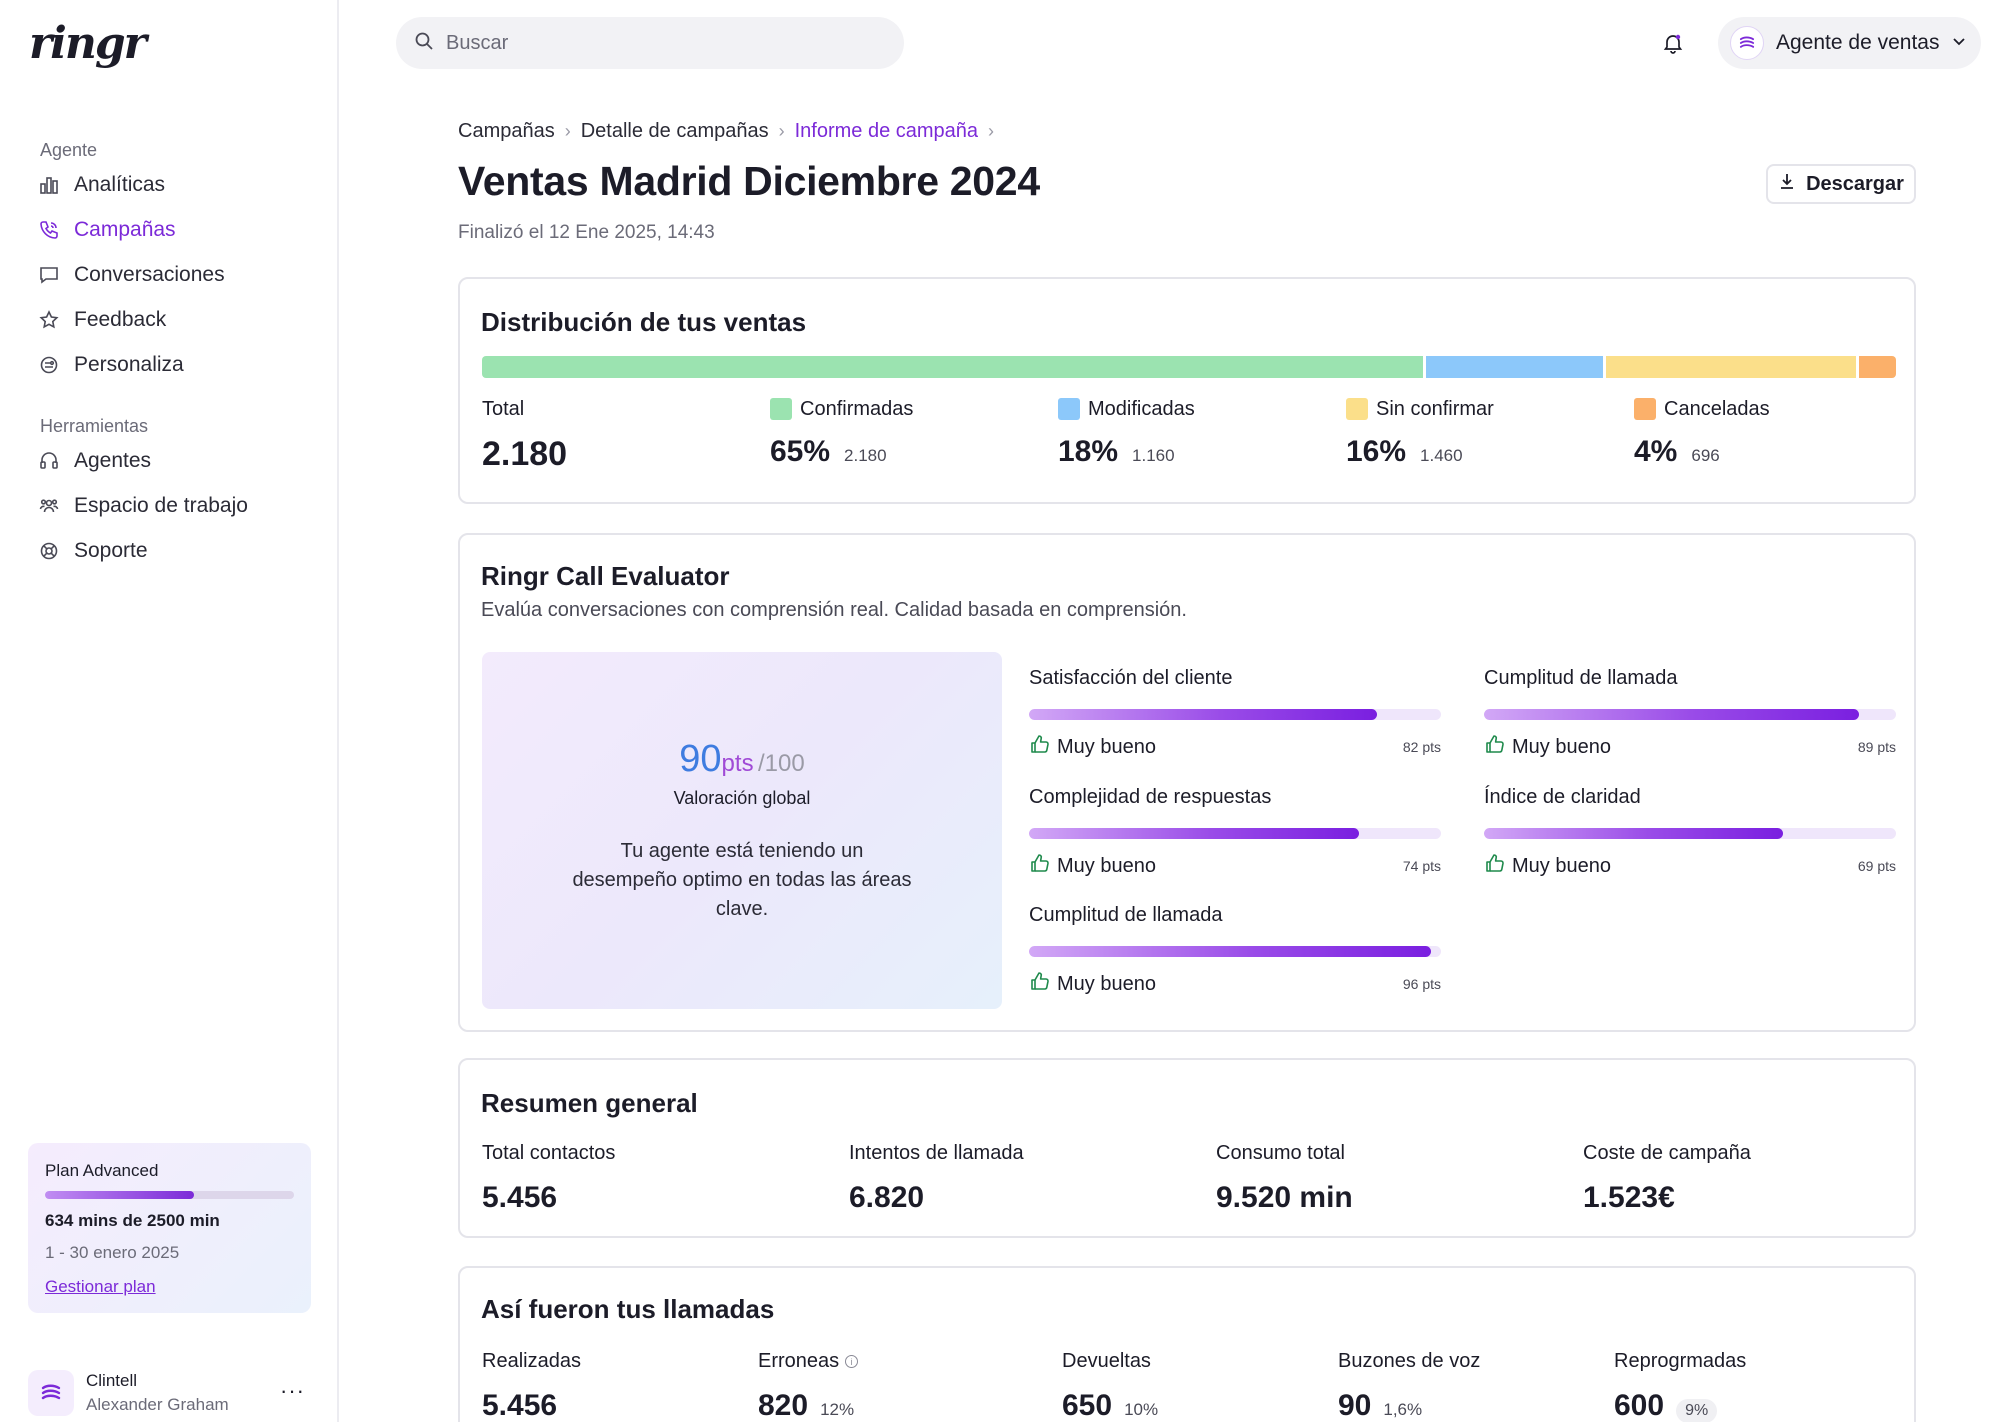 The width and height of the screenshot is (2000, 1422). Describe the element at coordinates (88, 43) in the screenshot. I see `app-logo: ringr` at that location.